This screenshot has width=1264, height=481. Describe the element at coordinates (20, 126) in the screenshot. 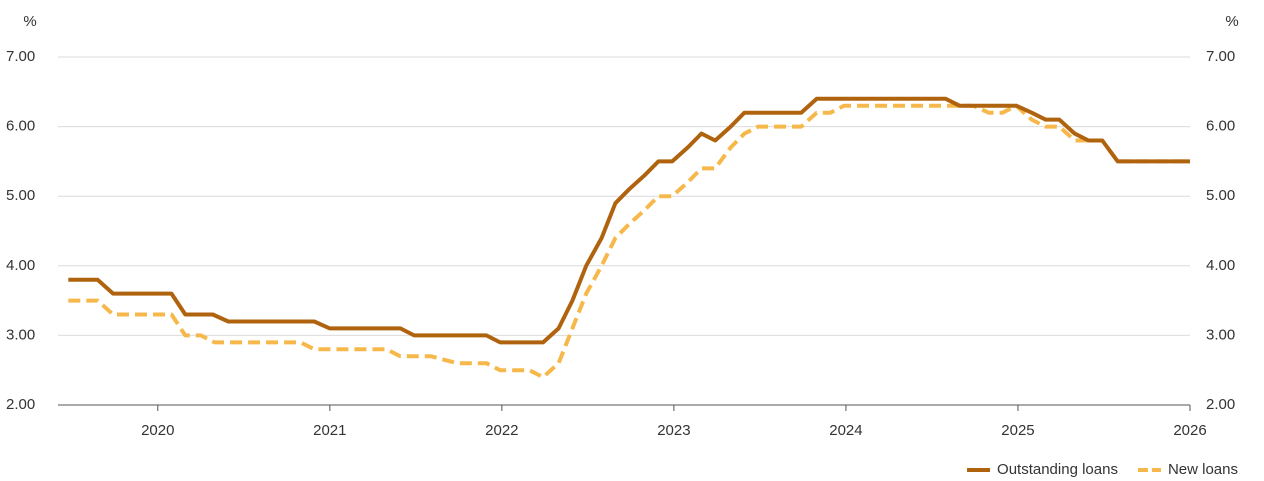

I see `y-tick-label: 6.00` at that location.